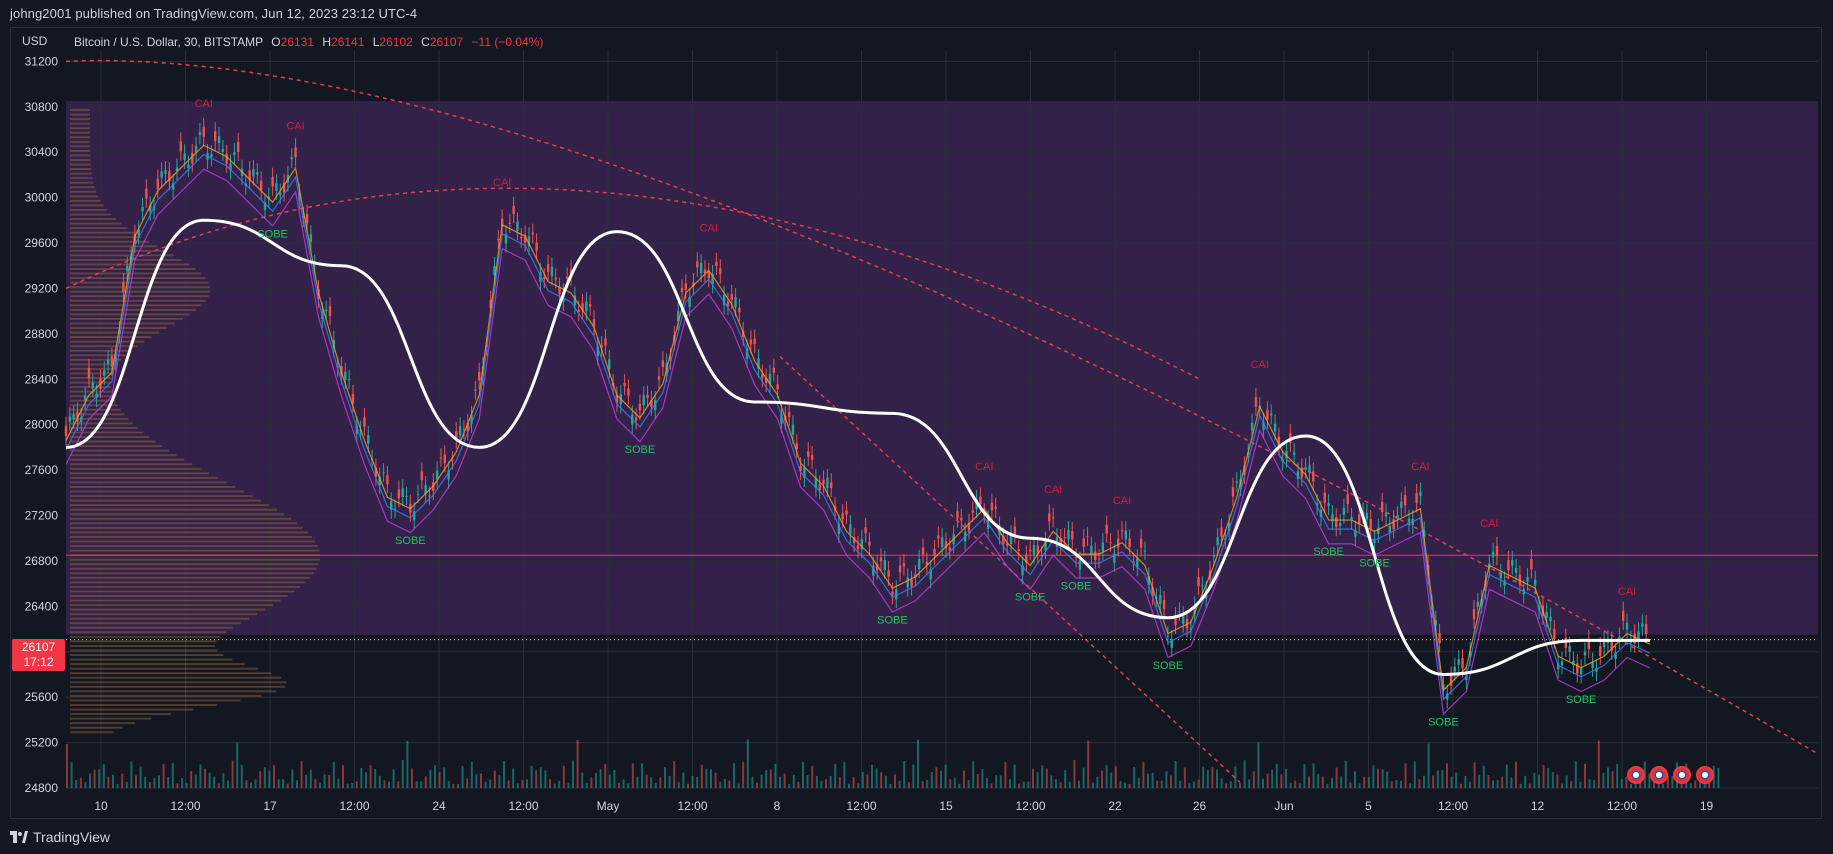  I want to click on current-price-tag: 26107 17:12, so click(38, 655).